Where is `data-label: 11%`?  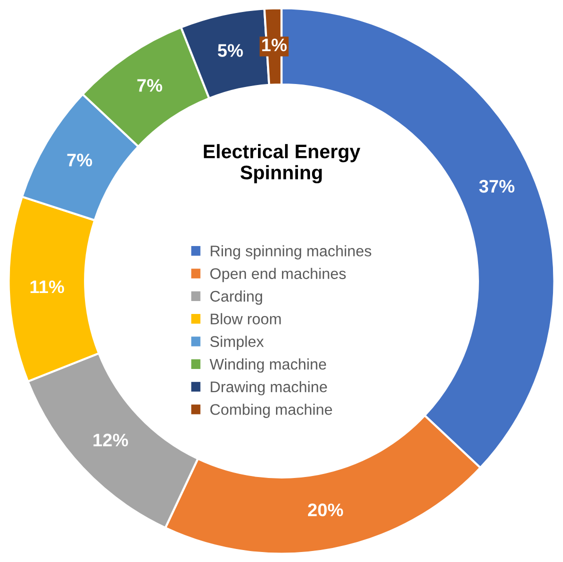
data-label: 11% is located at coordinates (47, 287).